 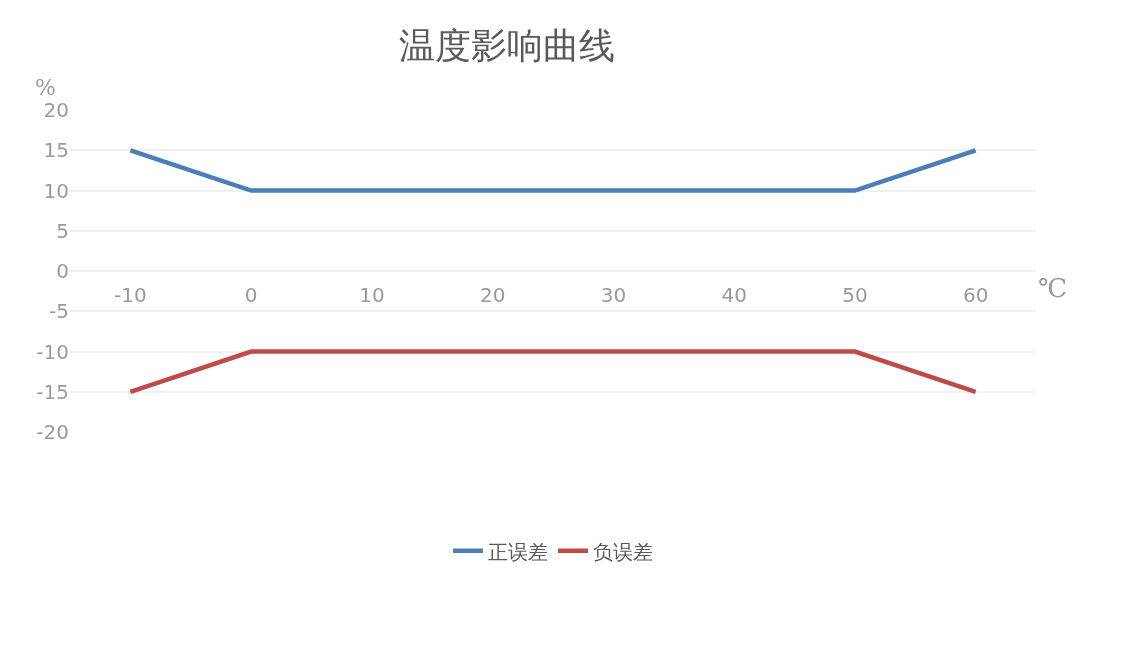 I want to click on y-tick-label: -10, so click(x=52, y=351).